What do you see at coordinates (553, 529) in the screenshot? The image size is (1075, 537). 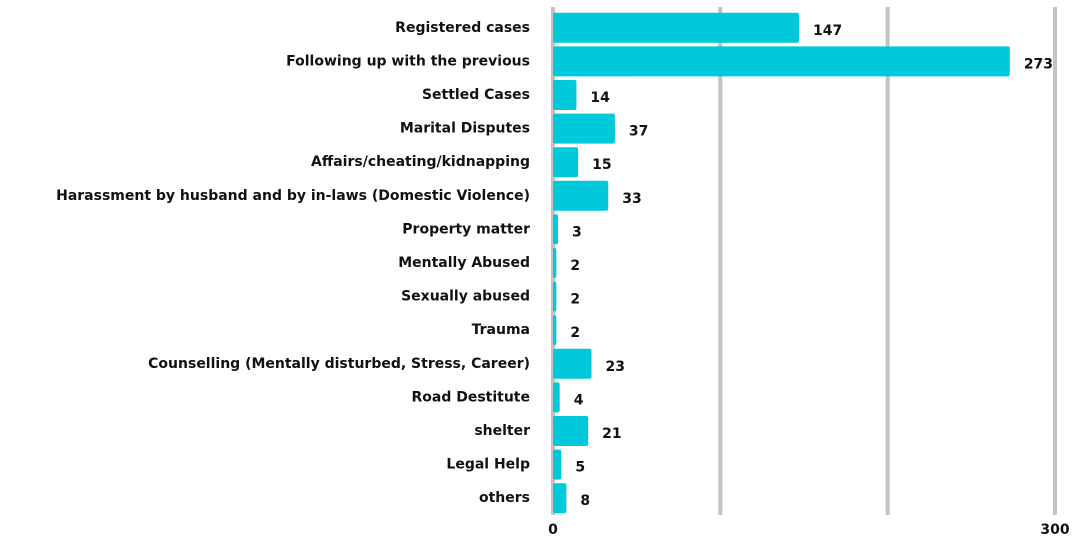 I see `x-tick-label: 0` at bounding box center [553, 529].